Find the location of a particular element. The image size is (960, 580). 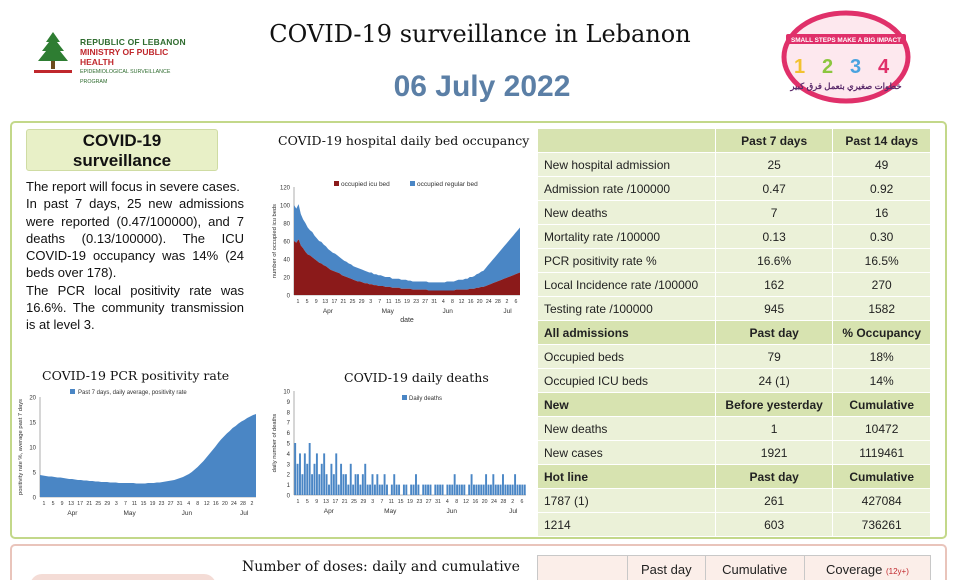

stat-value: 162 is located at coordinates (774, 284).